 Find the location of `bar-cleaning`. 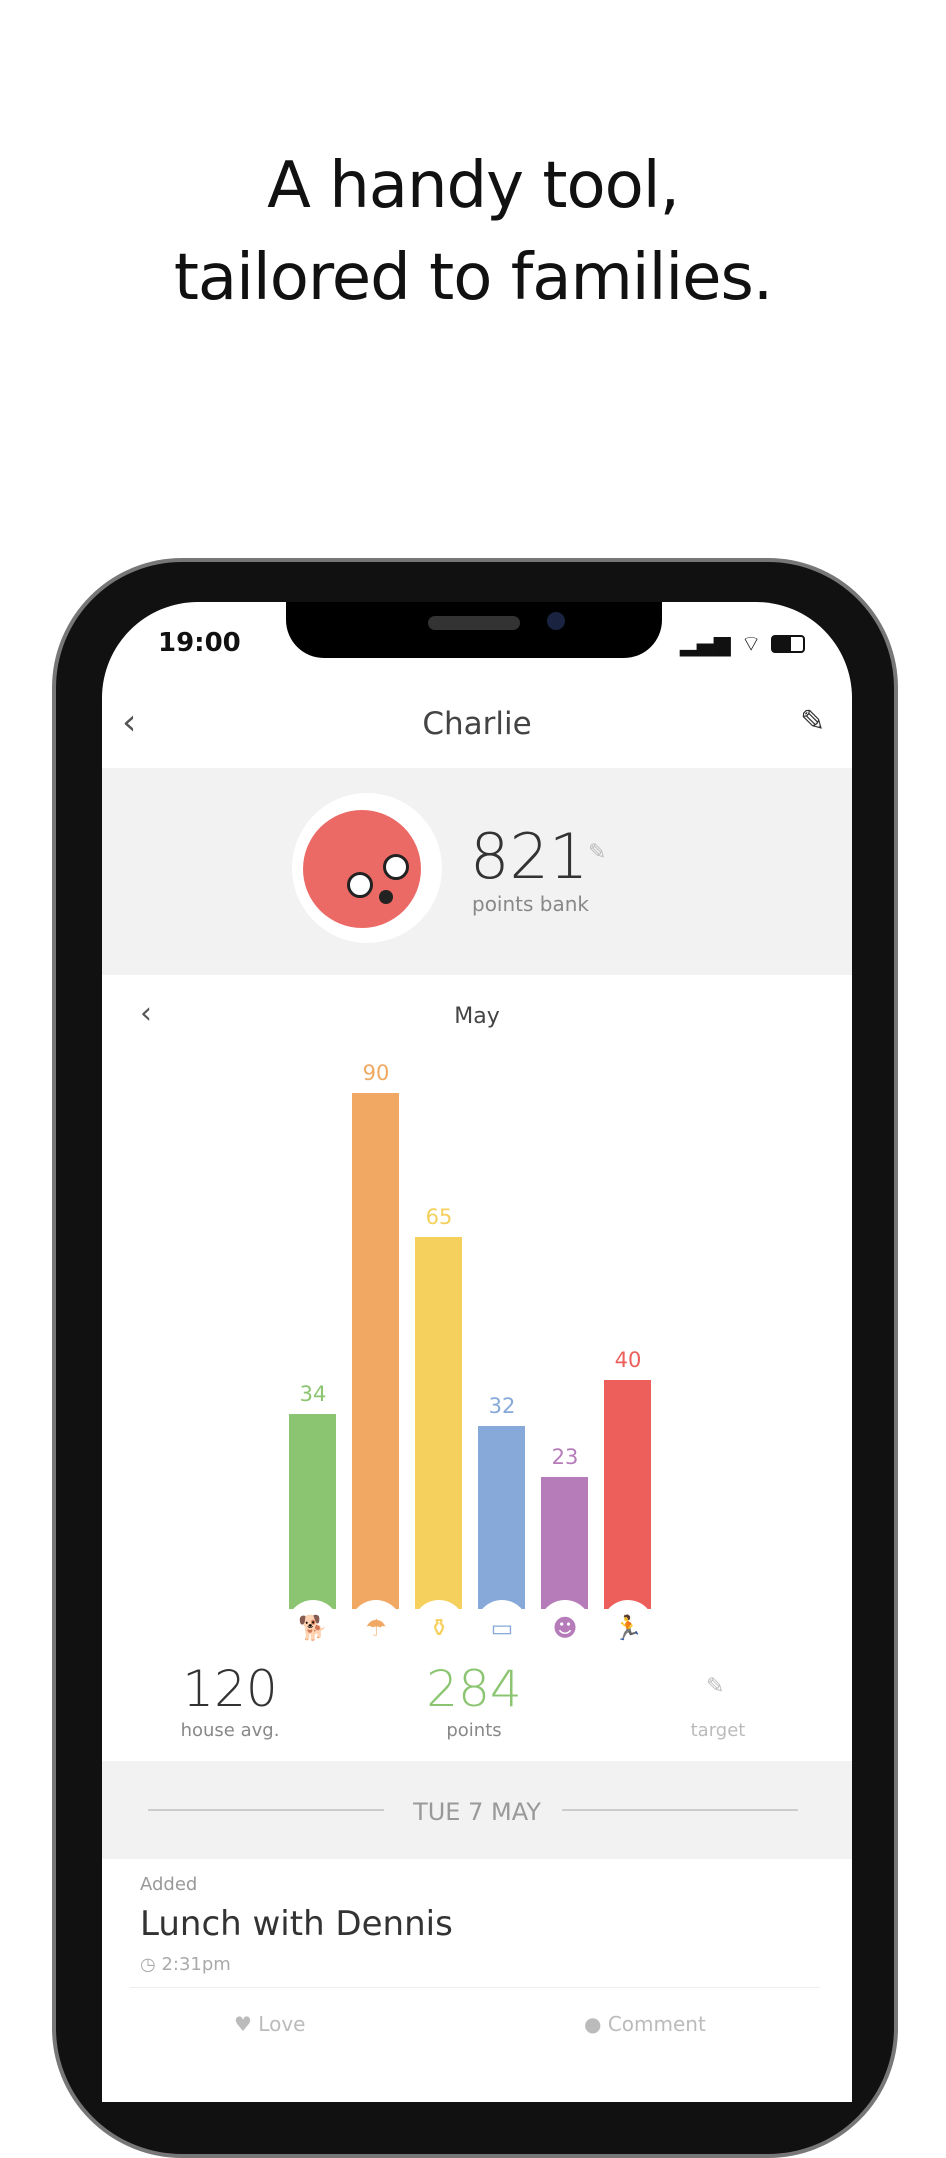

bar-cleaning is located at coordinates (438, 1422).